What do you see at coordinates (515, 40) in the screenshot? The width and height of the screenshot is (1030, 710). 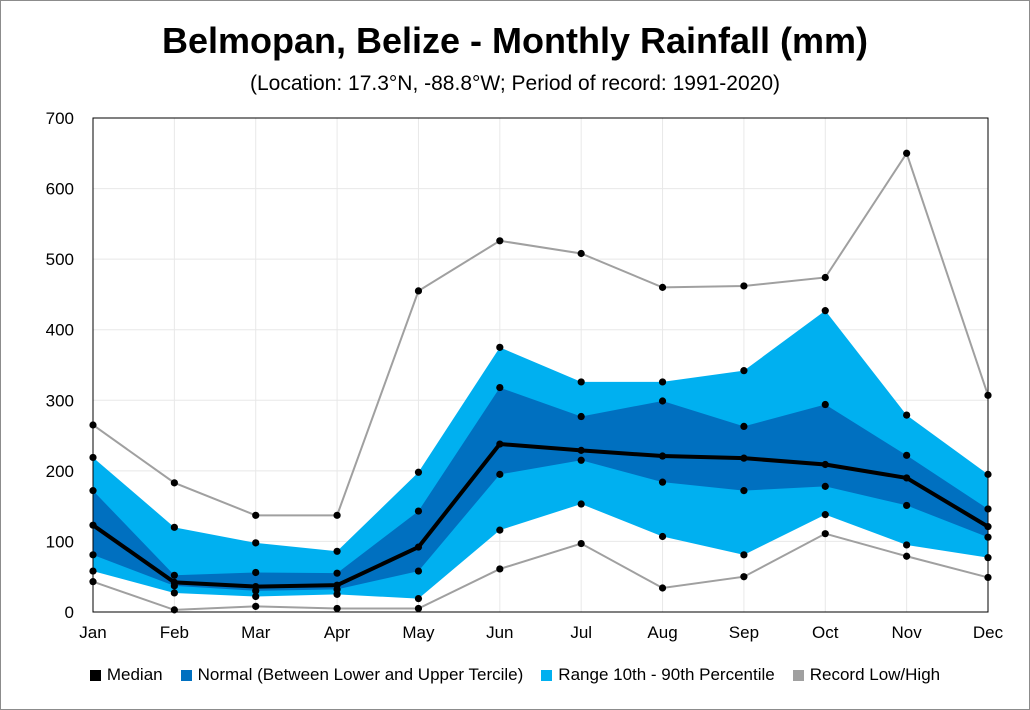 I see `chart-title: Belmopan, Belize - Monthly Rainfall (mm)` at bounding box center [515, 40].